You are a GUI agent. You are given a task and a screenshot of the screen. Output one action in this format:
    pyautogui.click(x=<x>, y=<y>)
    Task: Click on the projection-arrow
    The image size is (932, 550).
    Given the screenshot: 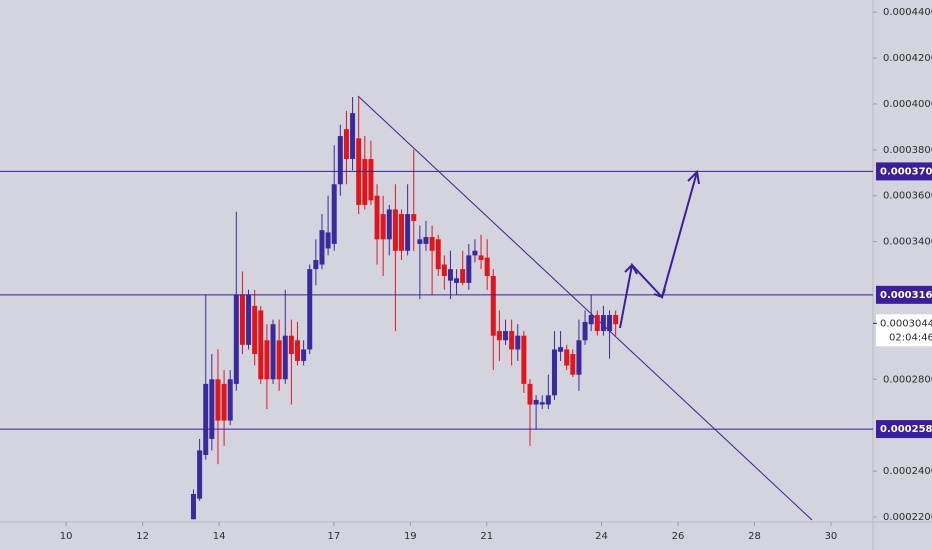 What is the action you would take?
    pyautogui.click(x=658, y=250)
    